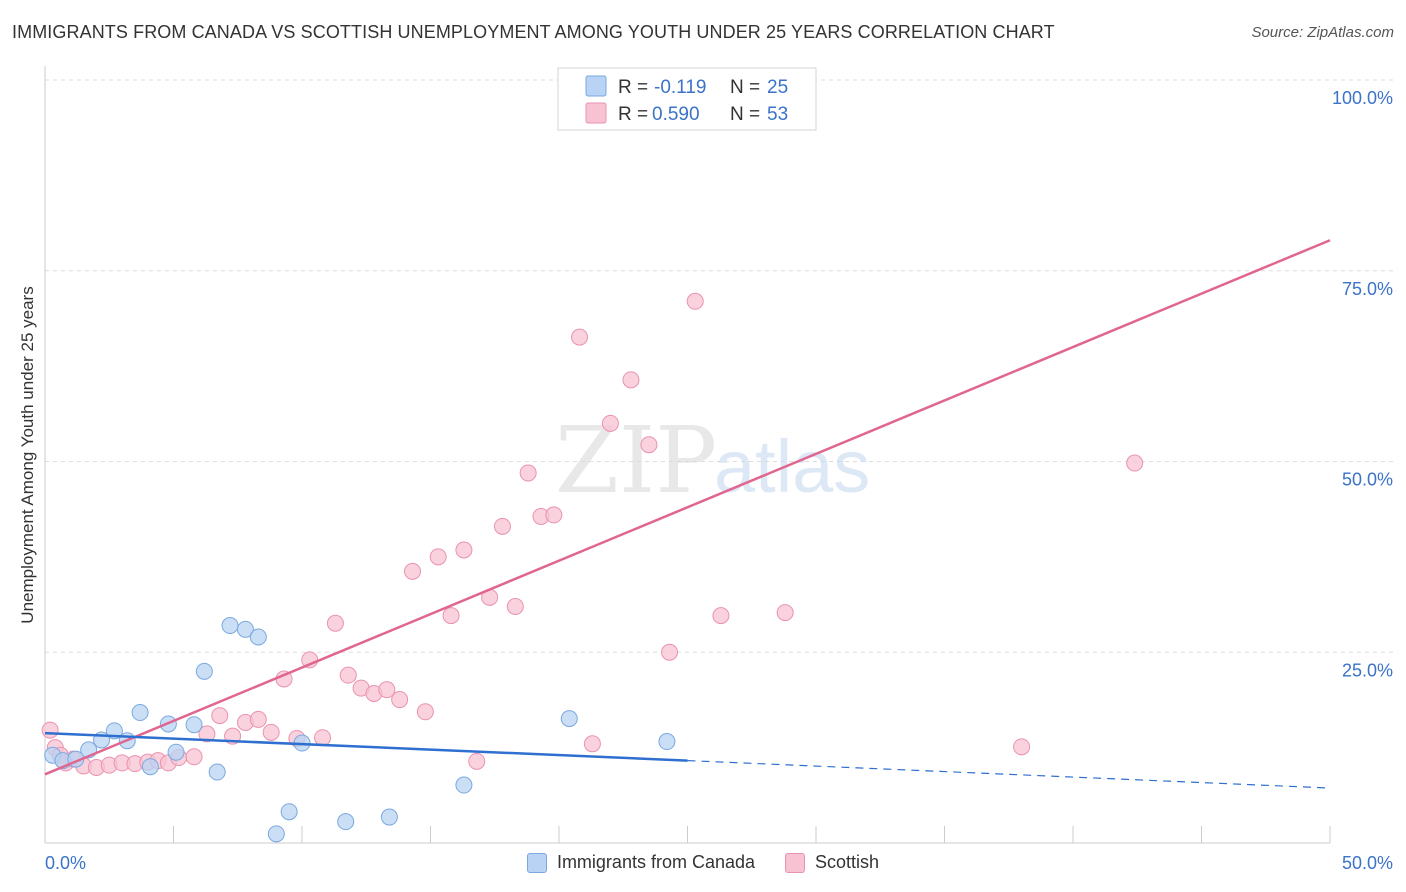 The height and width of the screenshot is (892, 1406). Describe the element at coordinates (536, 862) in the screenshot. I see `legend-swatch-canada` at that location.